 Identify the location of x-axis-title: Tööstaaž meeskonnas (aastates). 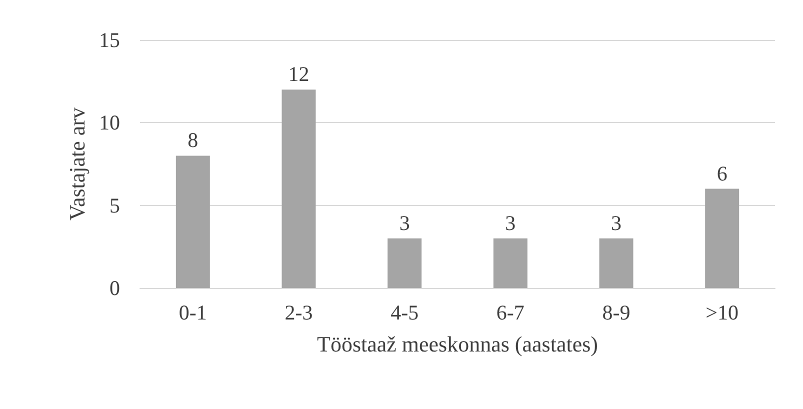
(457, 344).